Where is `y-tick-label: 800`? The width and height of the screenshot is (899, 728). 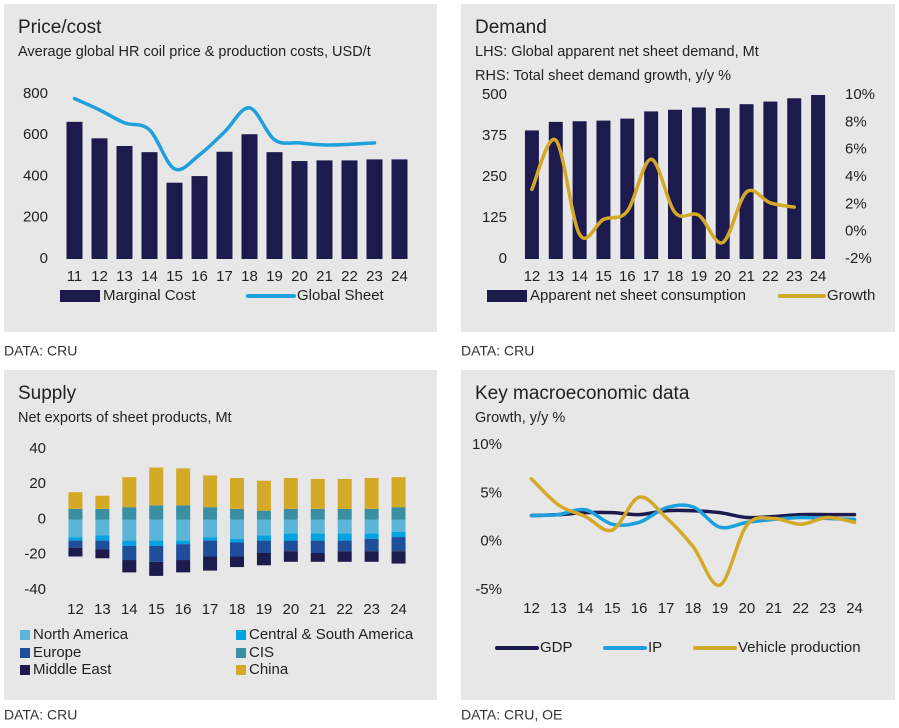
y-tick-label: 800 is located at coordinates (35, 93).